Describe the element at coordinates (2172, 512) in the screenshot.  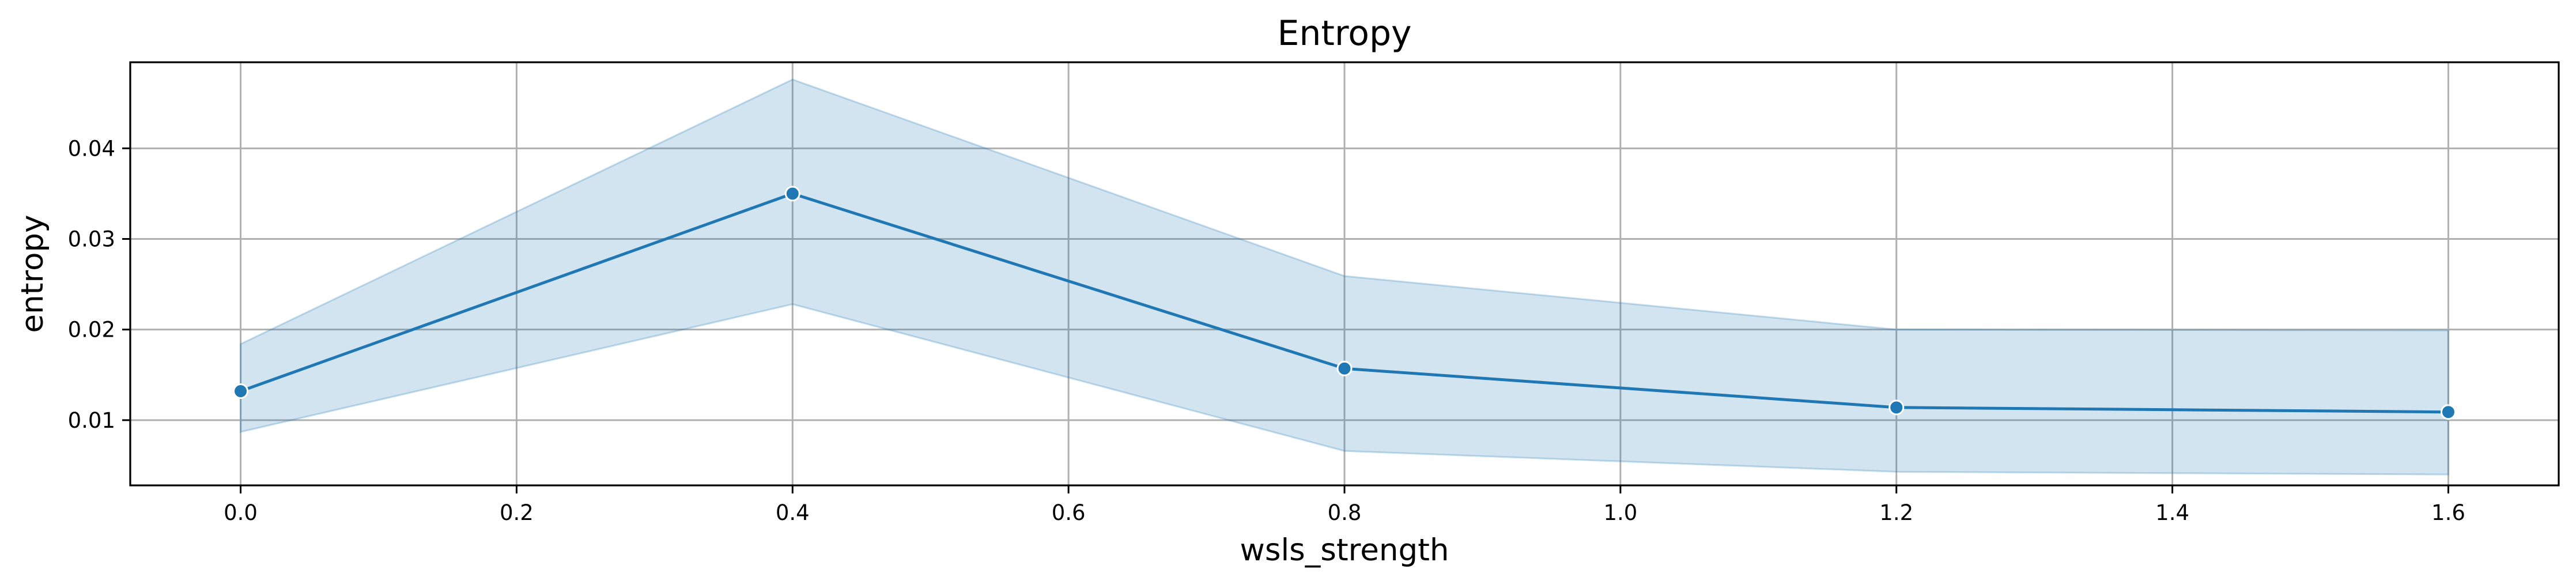
I see `x-tick-label: 1.4` at that location.